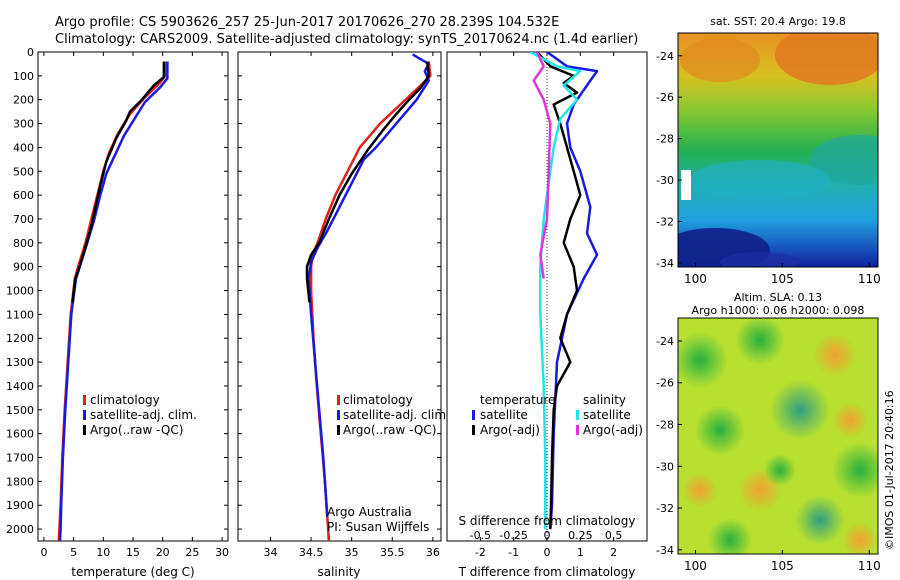 The image size is (900, 580). What do you see at coordinates (778, 21) in the screenshot?
I see `sst-map-title: sat. SST: 20.4 Argo: 19.8` at bounding box center [778, 21].